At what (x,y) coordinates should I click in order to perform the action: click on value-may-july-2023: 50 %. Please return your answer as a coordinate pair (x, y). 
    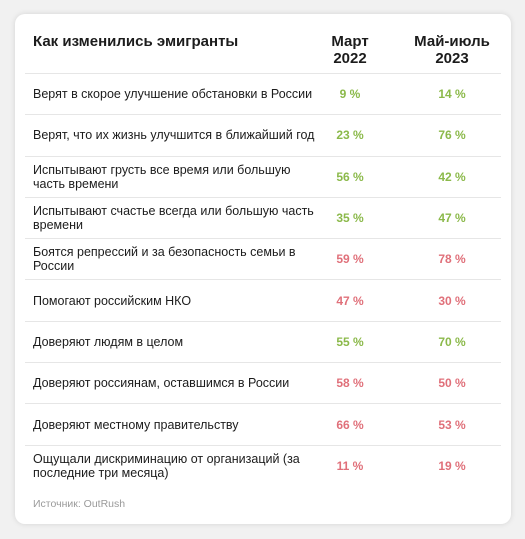
    Looking at the image, I should click on (452, 383).